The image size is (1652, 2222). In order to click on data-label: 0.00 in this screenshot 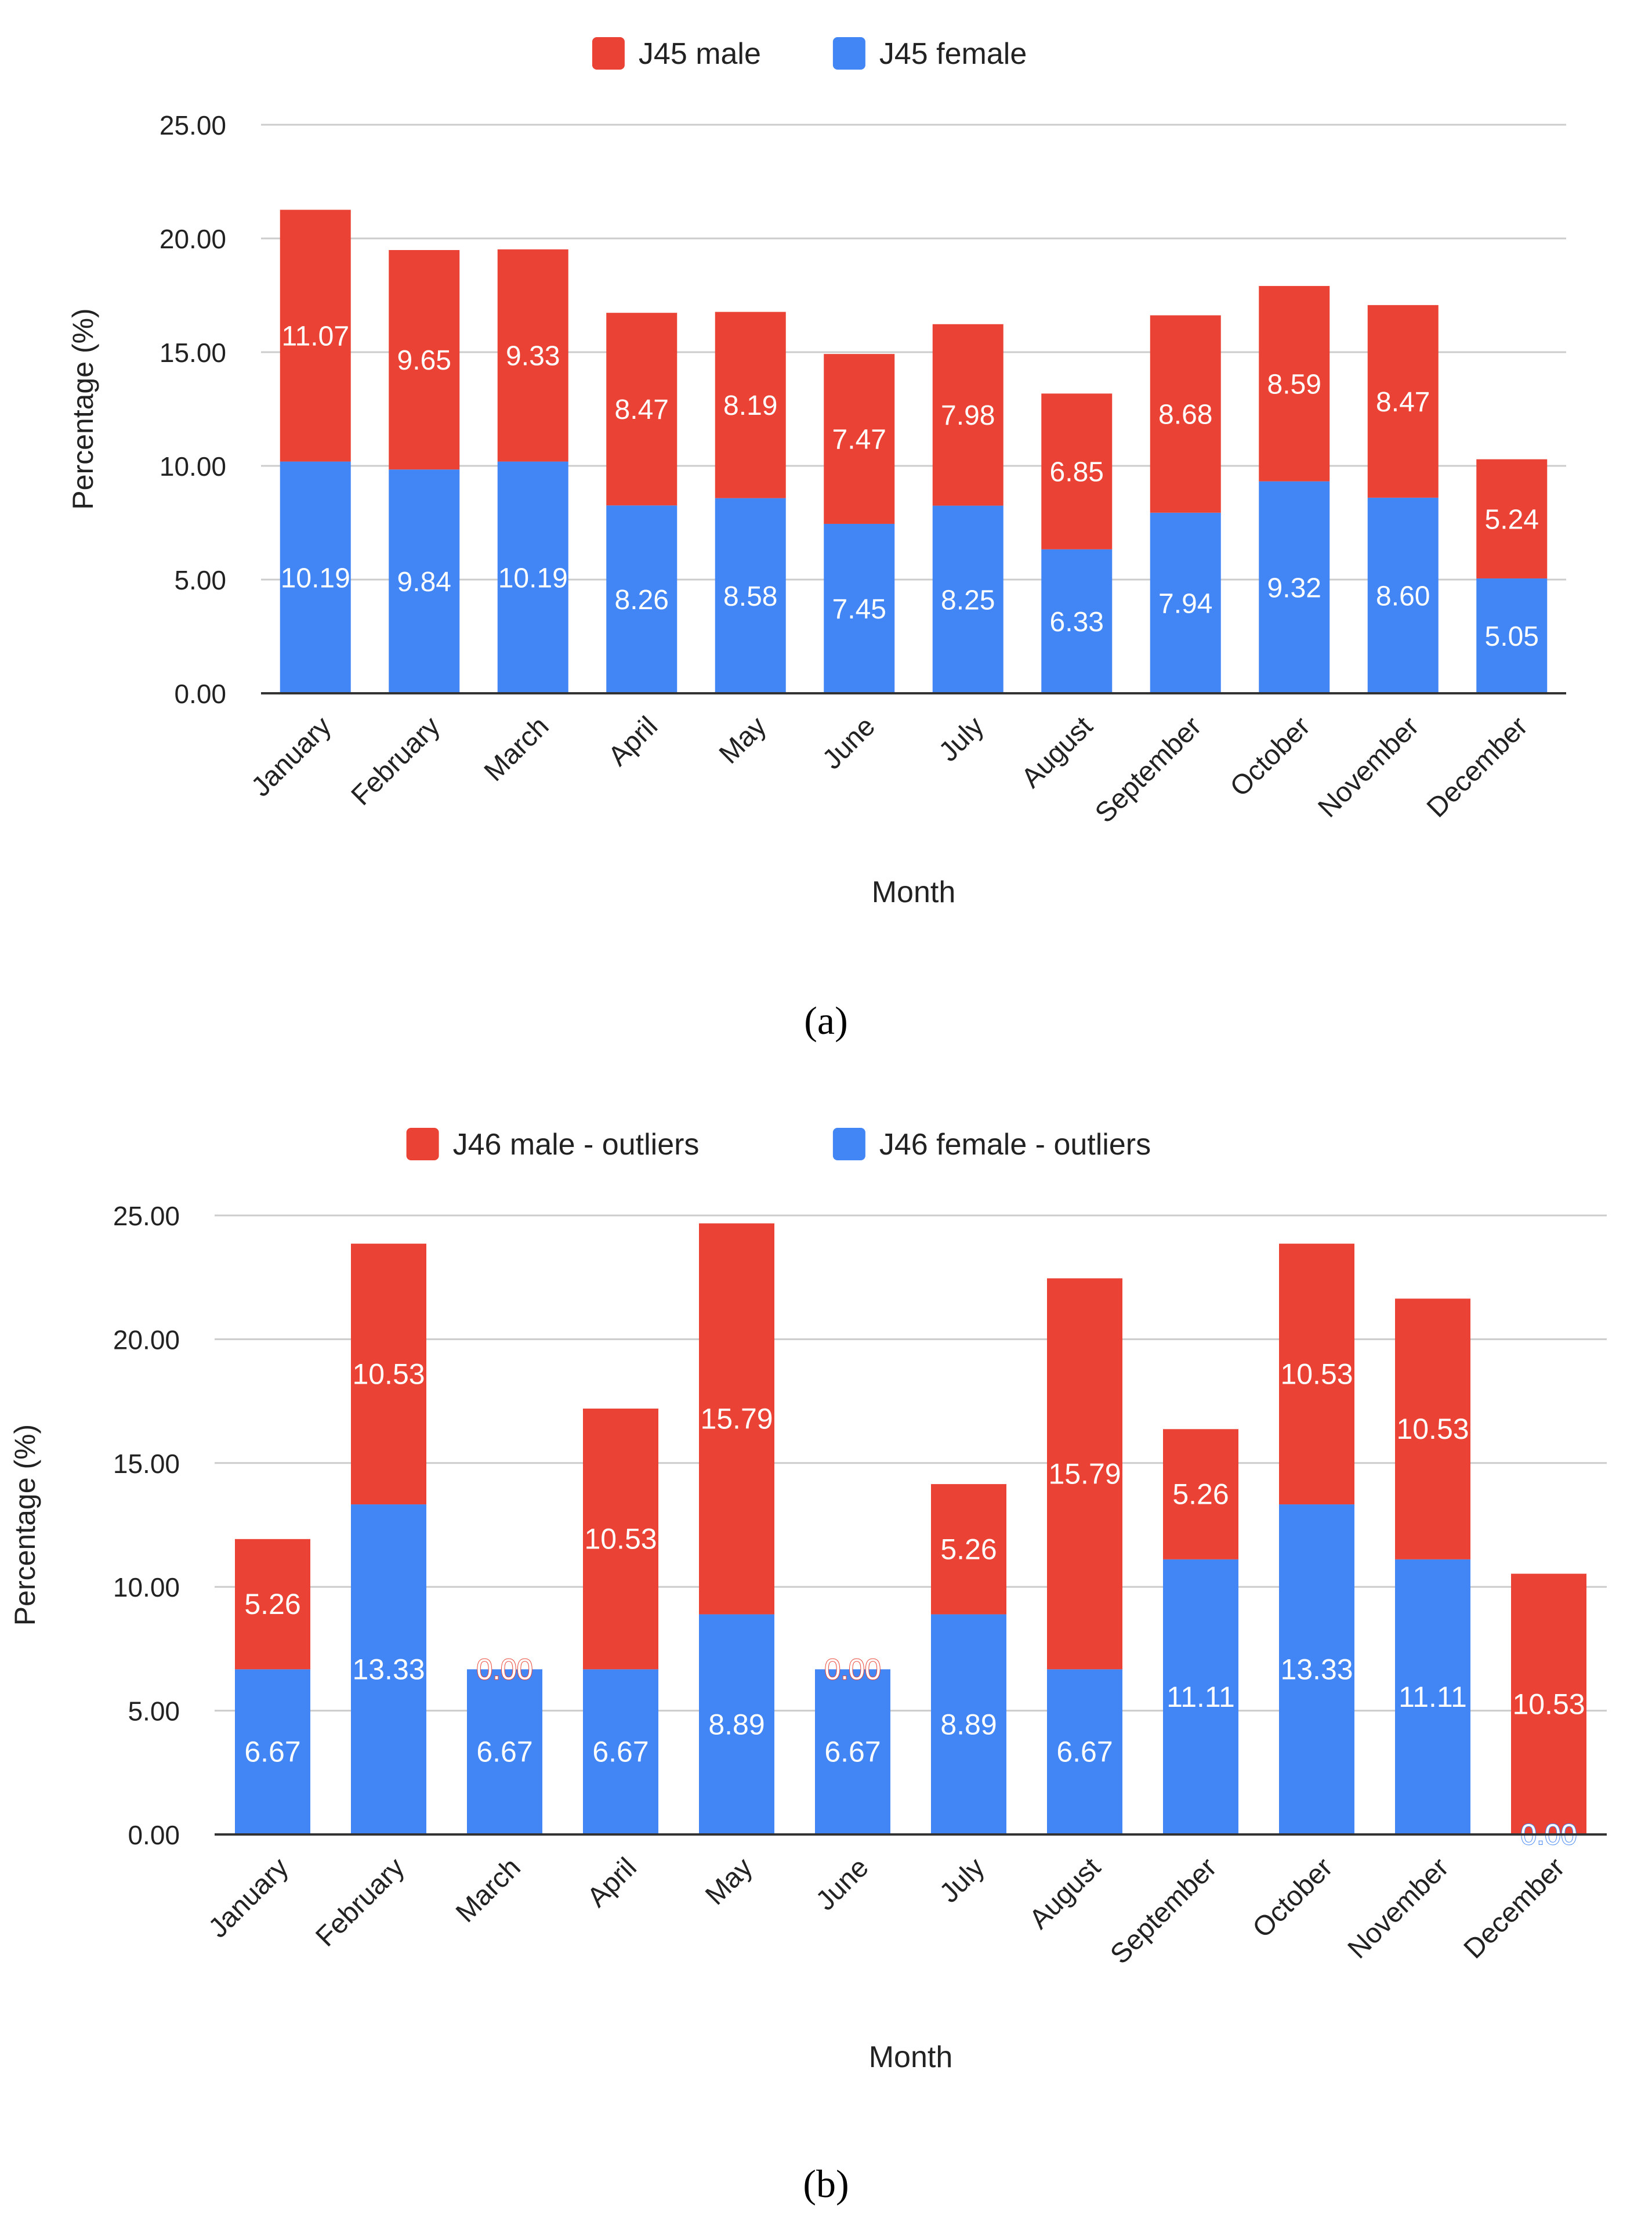, I will do `click(852, 1669)`.